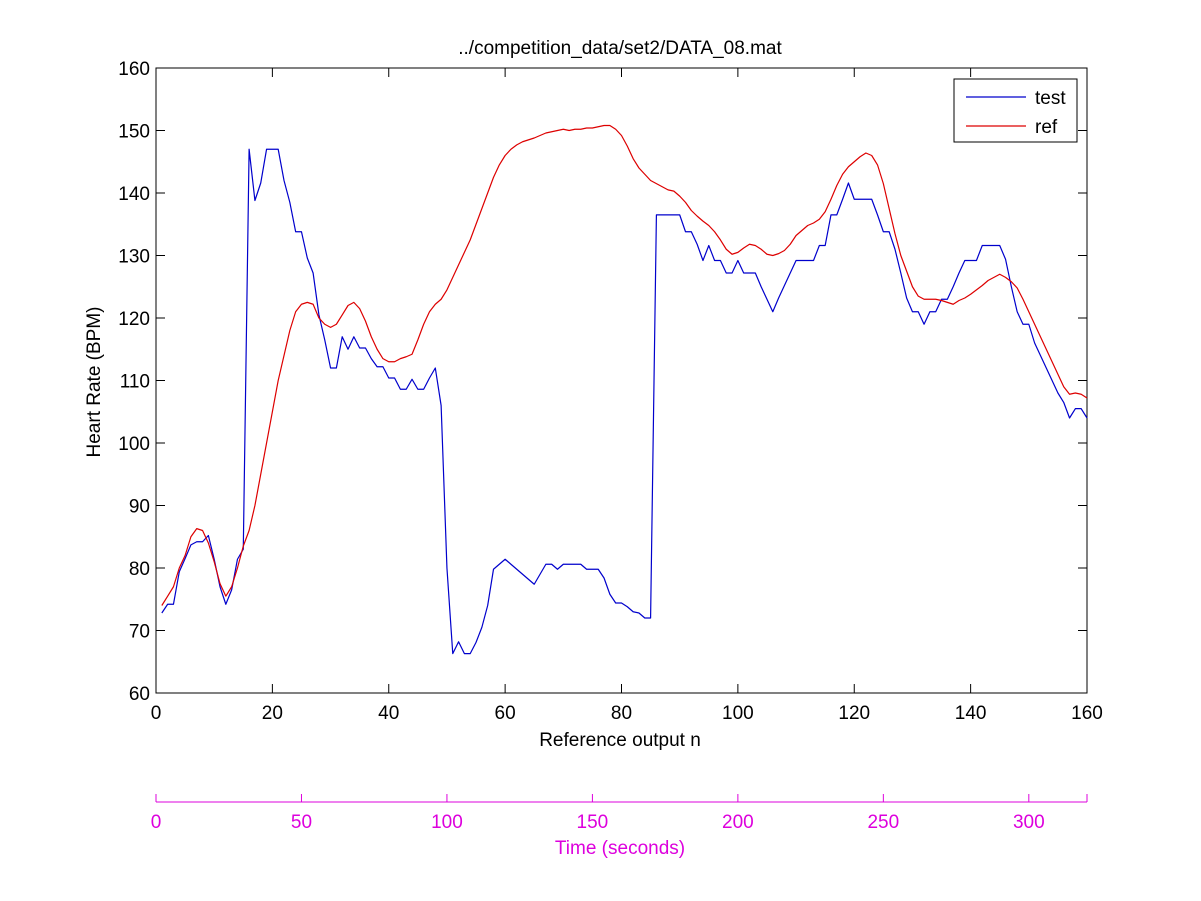  Describe the element at coordinates (620, 740) in the screenshot. I see `x-axis-label: Reference output n` at that location.